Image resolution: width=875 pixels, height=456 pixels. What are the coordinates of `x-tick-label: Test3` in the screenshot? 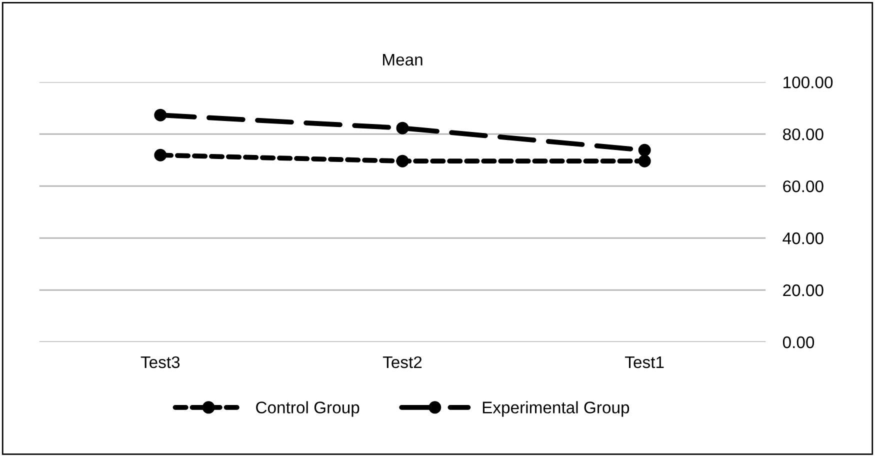 It's located at (160, 362).